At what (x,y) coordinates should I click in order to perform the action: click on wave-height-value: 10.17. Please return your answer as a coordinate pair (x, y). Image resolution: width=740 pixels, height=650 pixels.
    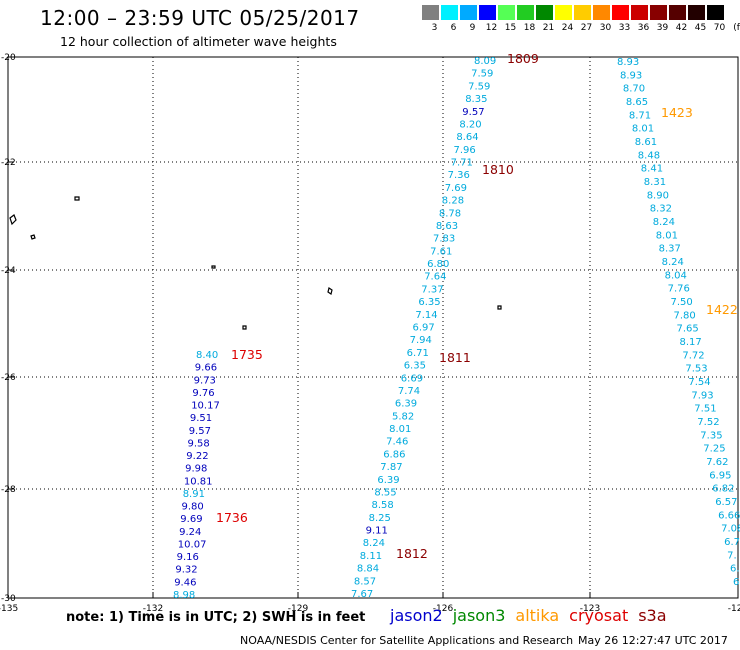
    Looking at the image, I should click on (205, 406).